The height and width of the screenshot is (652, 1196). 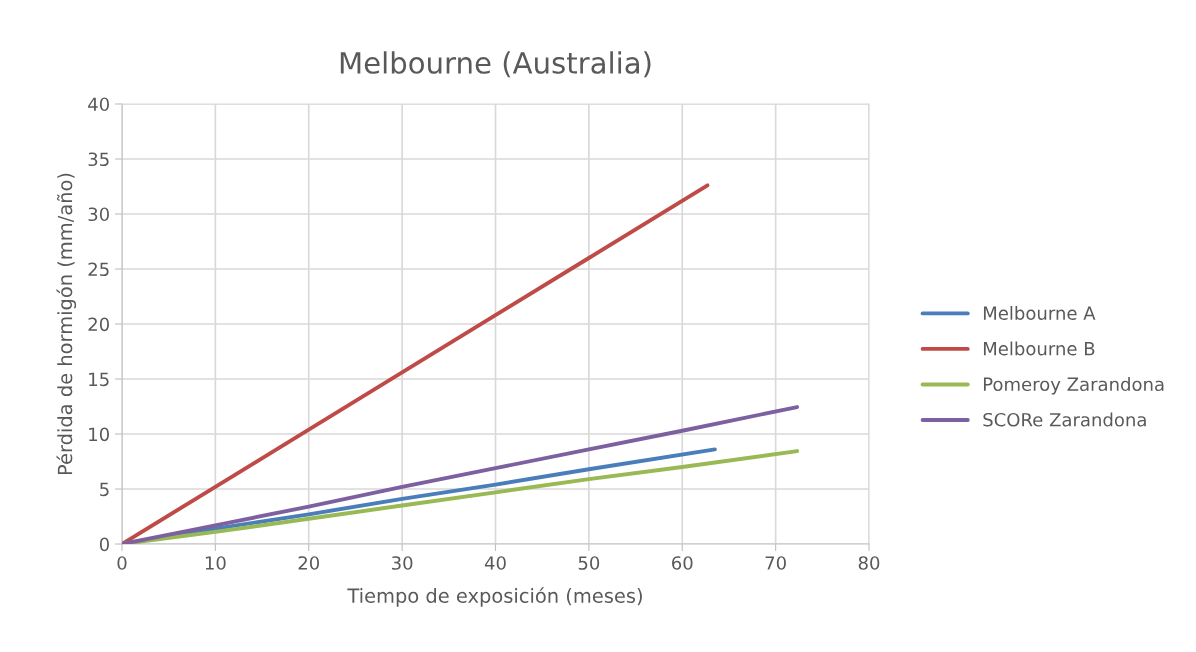 What do you see at coordinates (402, 563) in the screenshot?
I see `x-tick-label: 30` at bounding box center [402, 563].